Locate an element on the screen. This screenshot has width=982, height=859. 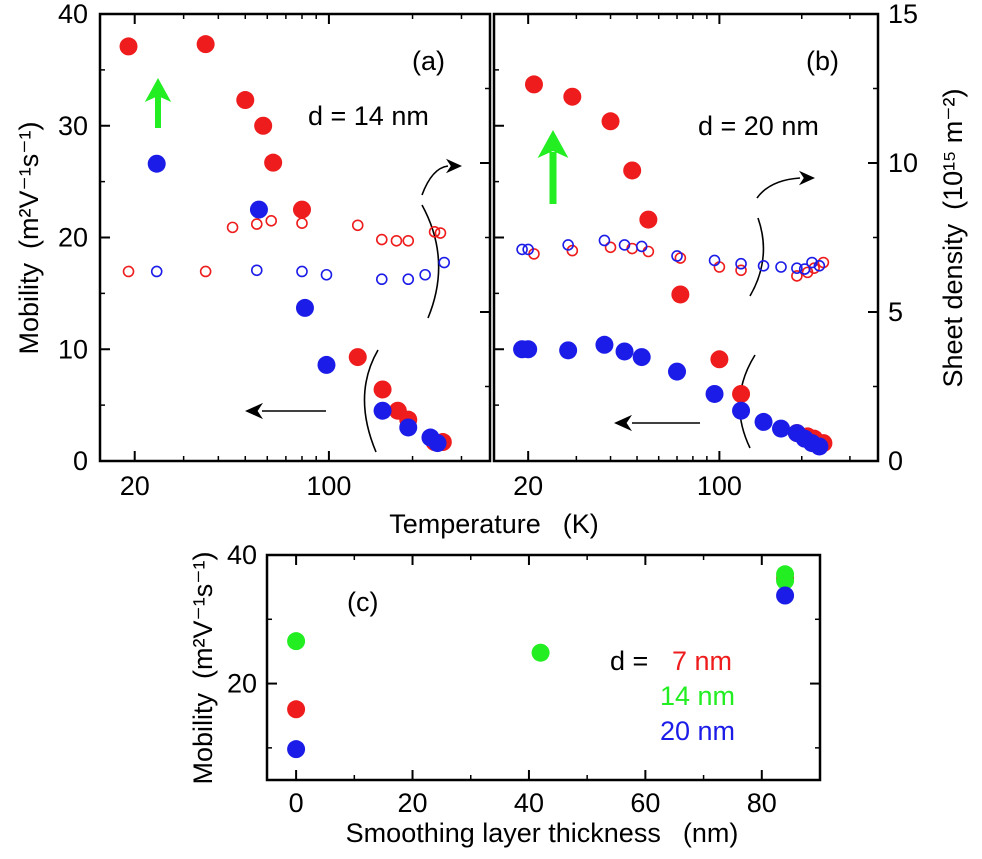
legend-entry-7nm: 7 nm is located at coordinates (702, 661).